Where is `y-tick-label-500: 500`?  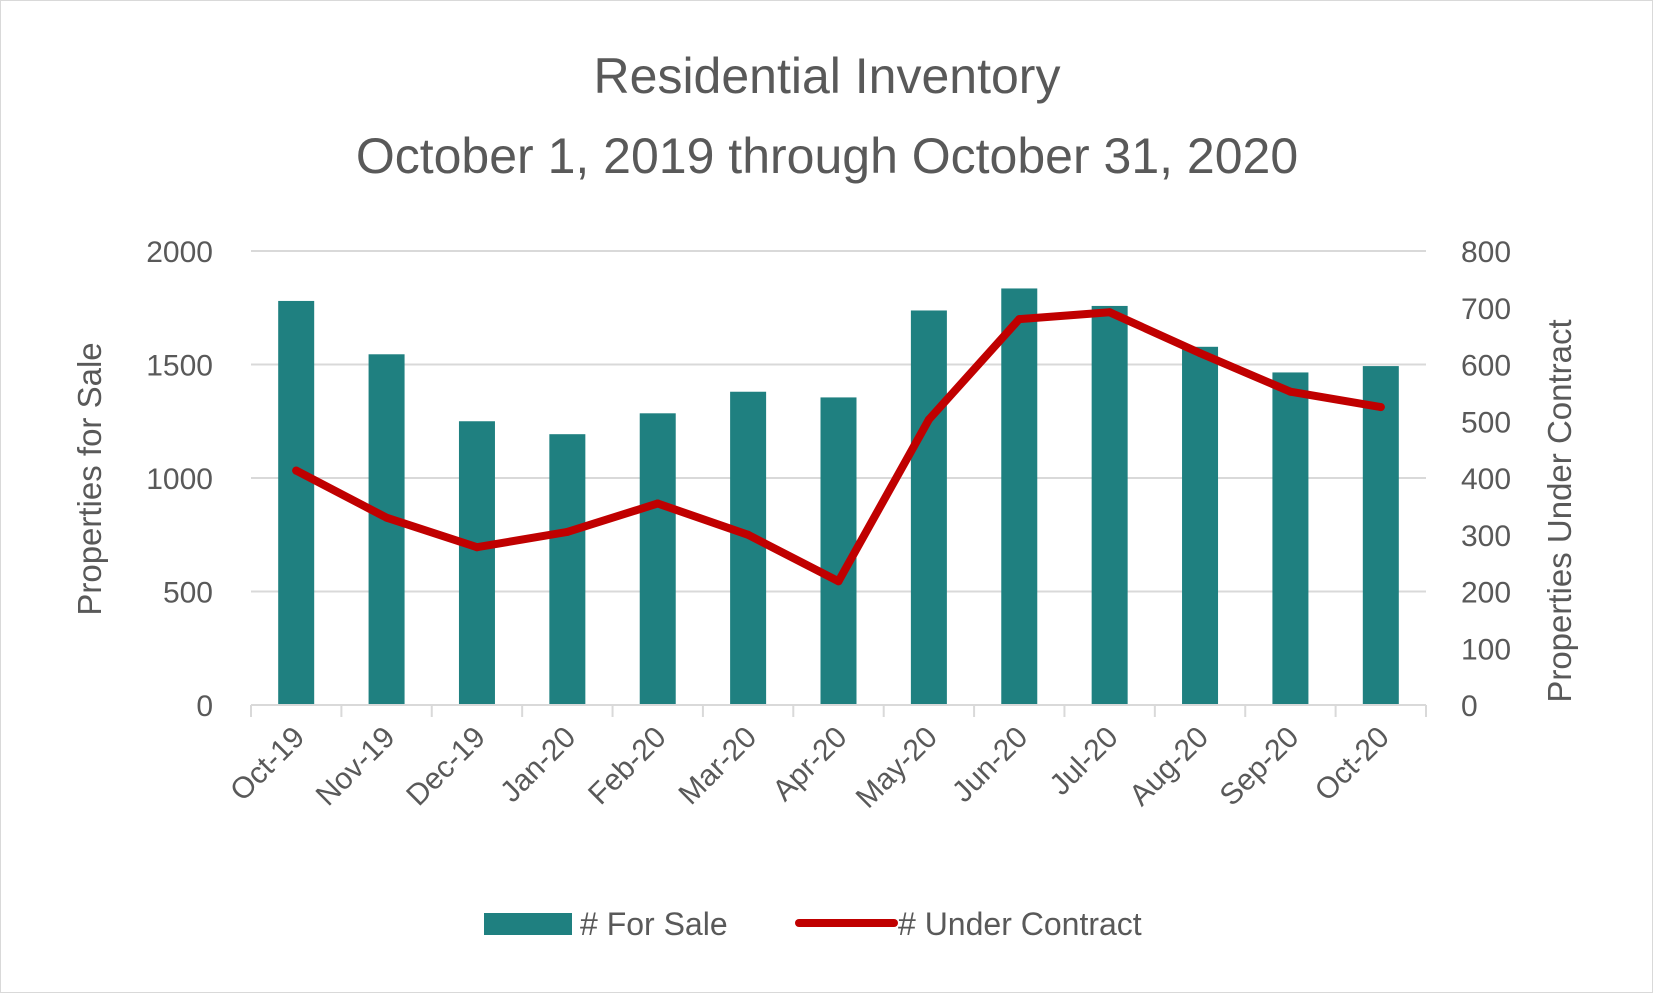 y-tick-label-500: 500 is located at coordinates (188, 593).